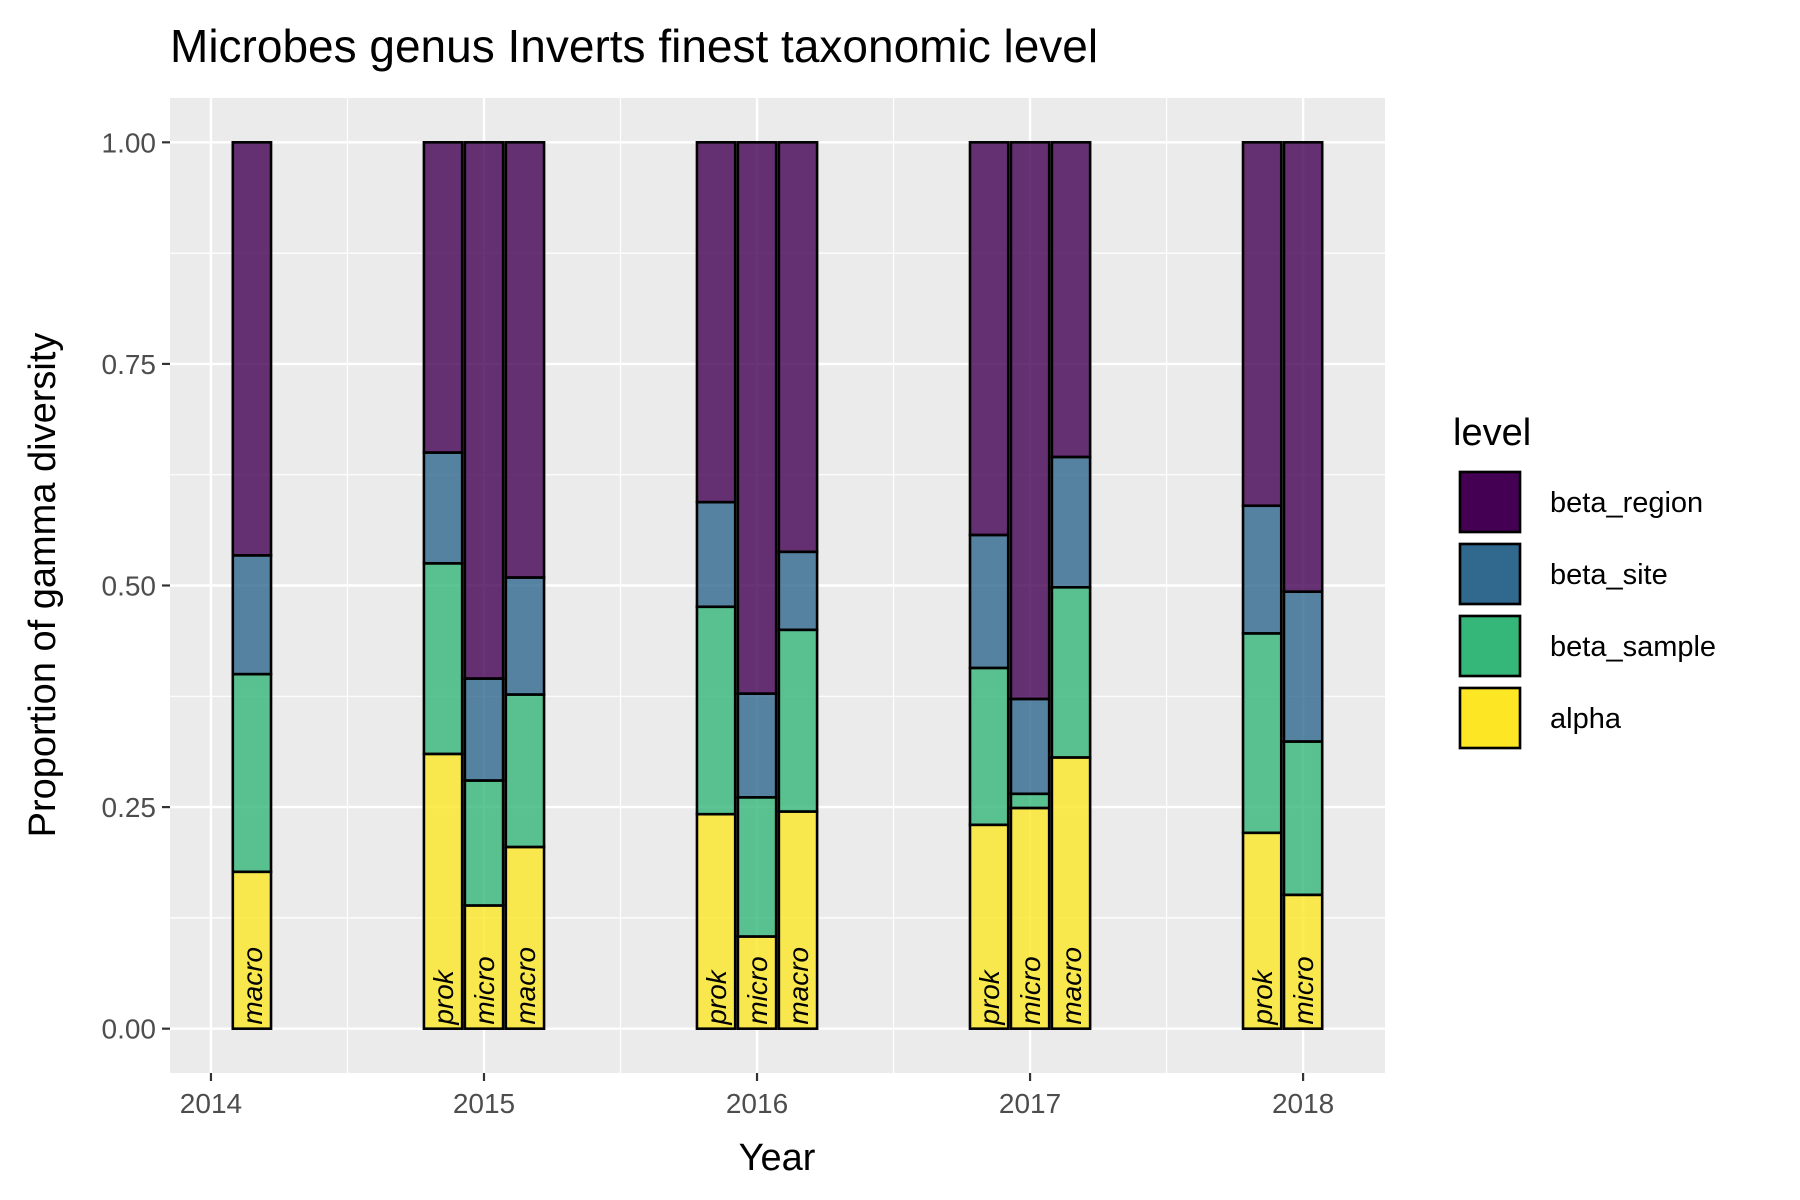  What do you see at coordinates (1490, 646) in the screenshot?
I see `legend-swatch-beta-sample` at bounding box center [1490, 646].